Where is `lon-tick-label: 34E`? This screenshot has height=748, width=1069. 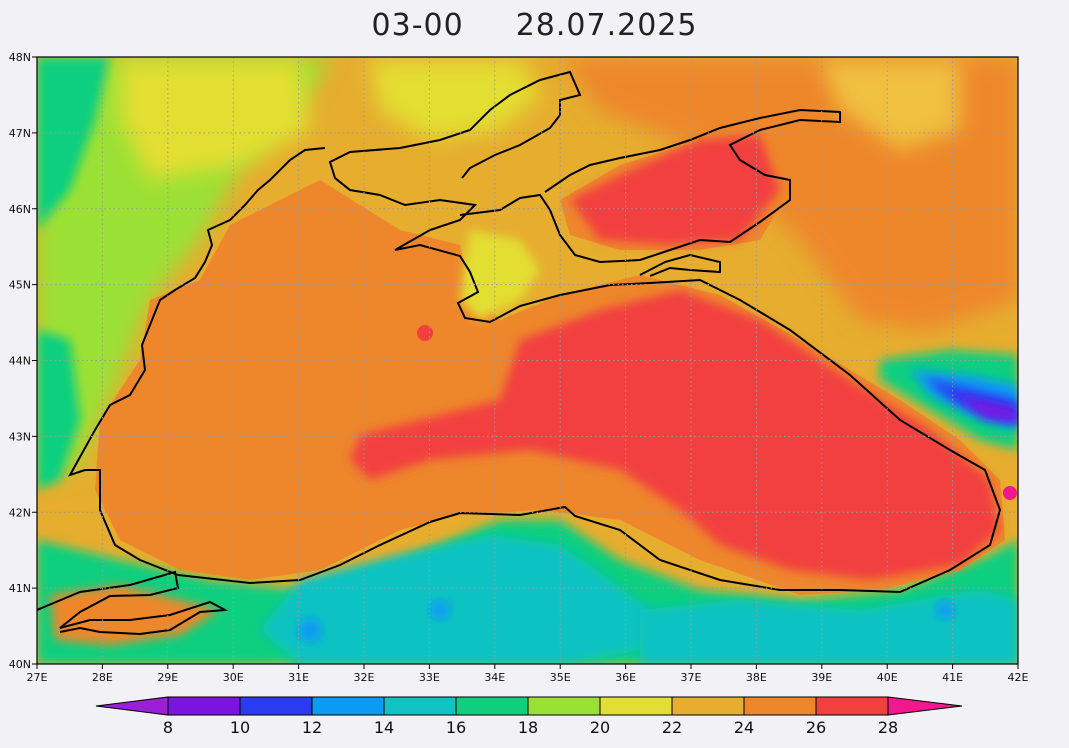 lon-tick-label: 34E is located at coordinates (494, 677).